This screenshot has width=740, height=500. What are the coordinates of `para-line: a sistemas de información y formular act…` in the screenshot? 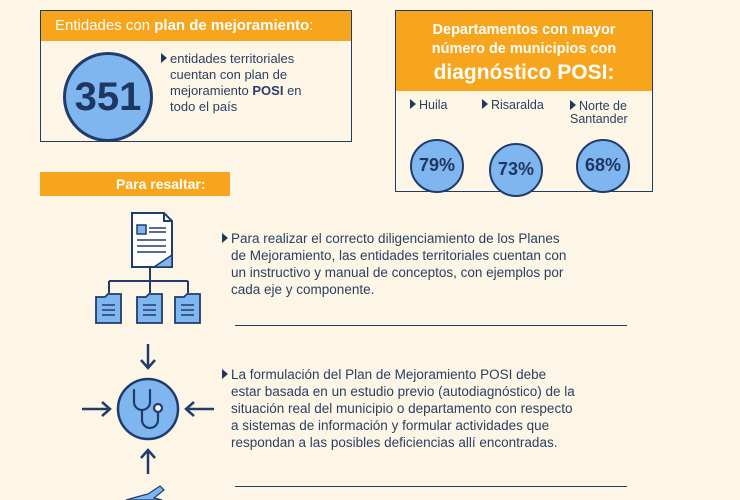 It's located at (390, 425).